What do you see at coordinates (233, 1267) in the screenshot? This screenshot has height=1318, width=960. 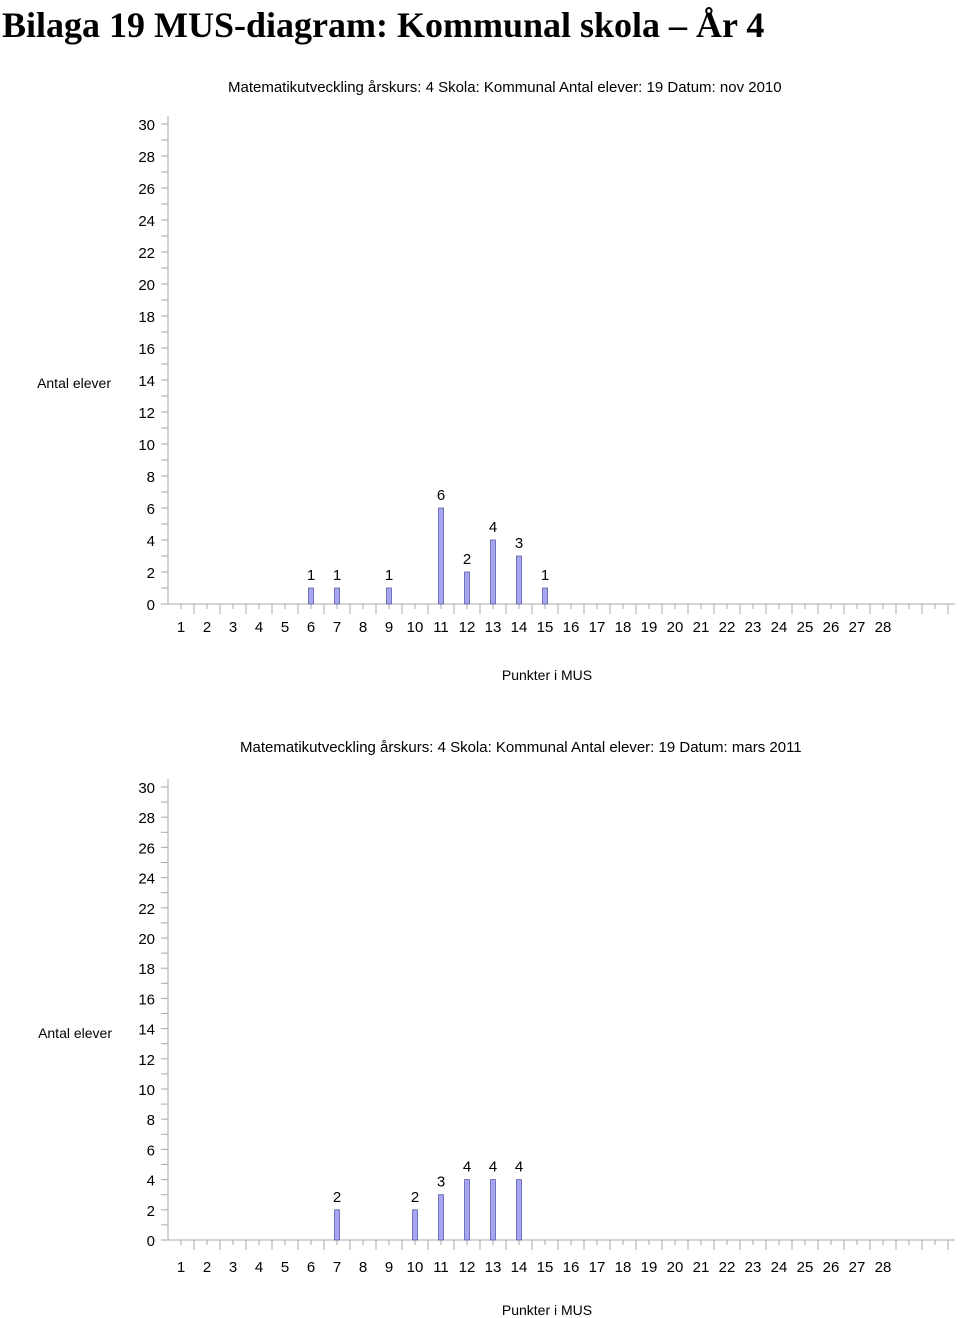 I see `chart-2-x-tick-label: 3` at bounding box center [233, 1267].